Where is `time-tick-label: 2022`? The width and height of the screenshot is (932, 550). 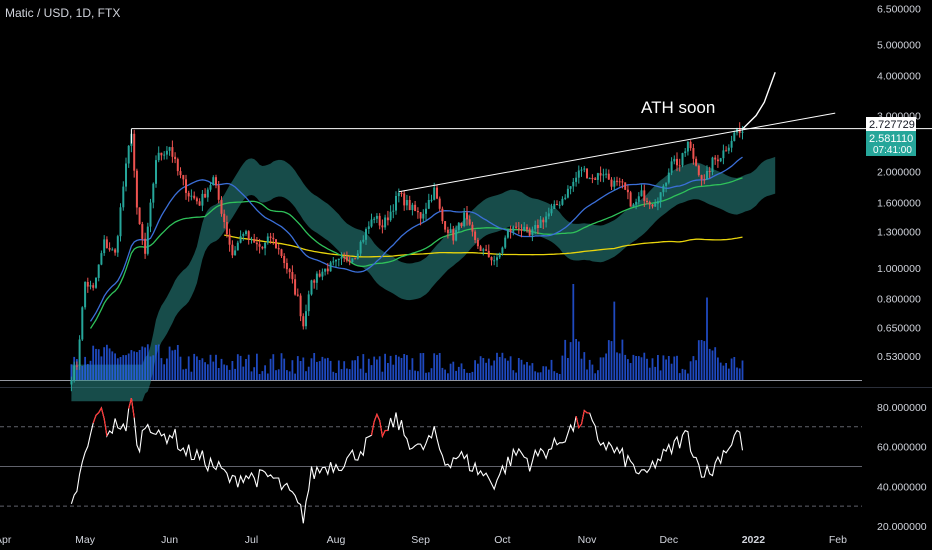 time-tick-label: 2022 is located at coordinates (754, 540).